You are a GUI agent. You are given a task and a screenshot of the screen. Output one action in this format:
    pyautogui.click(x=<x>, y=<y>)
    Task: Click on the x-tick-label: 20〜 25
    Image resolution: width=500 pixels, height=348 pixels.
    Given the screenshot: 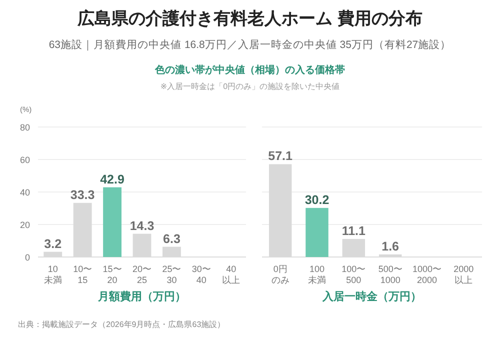 What is the action you would take?
    pyautogui.click(x=142, y=274)
    